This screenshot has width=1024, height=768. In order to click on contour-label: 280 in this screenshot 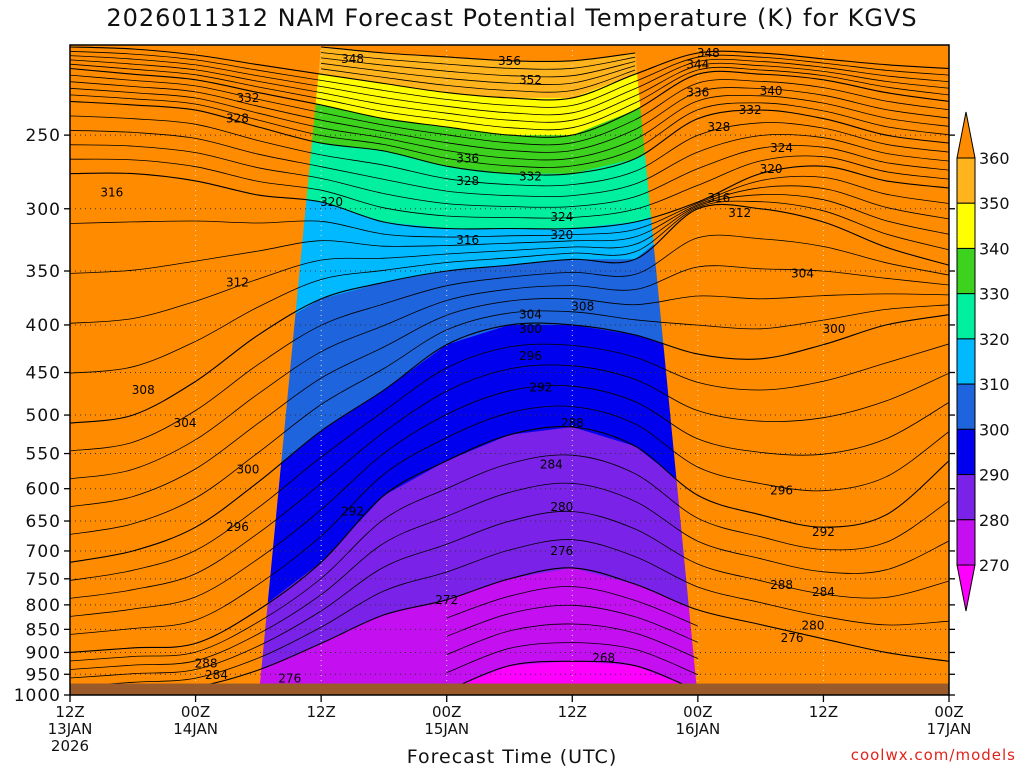, I will do `click(561, 507)`.